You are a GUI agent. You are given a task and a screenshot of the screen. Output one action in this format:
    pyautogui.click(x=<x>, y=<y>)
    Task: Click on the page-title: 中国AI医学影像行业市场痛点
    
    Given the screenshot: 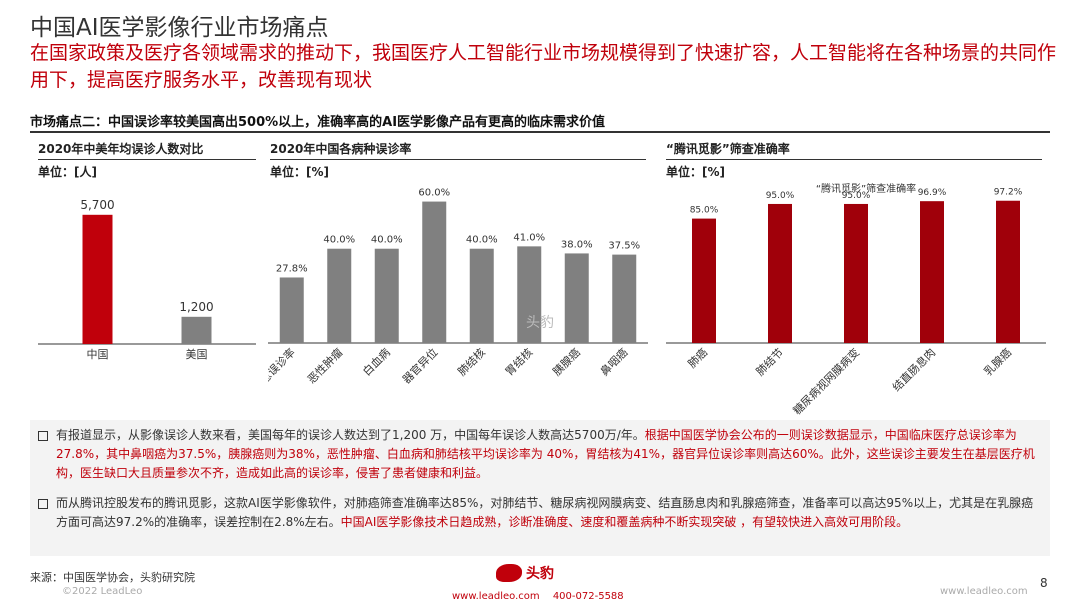 What is the action you would take?
    pyautogui.click(x=179, y=28)
    